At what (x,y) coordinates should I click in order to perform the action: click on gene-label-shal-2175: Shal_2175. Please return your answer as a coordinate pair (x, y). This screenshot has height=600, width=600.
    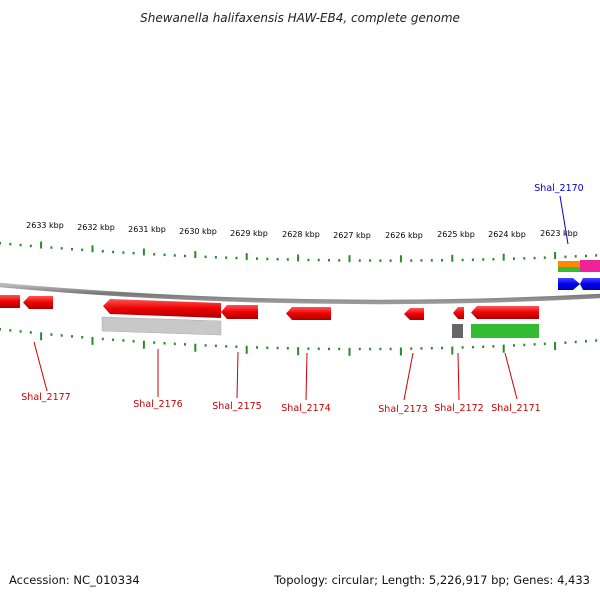
    Looking at the image, I should click on (236, 406).